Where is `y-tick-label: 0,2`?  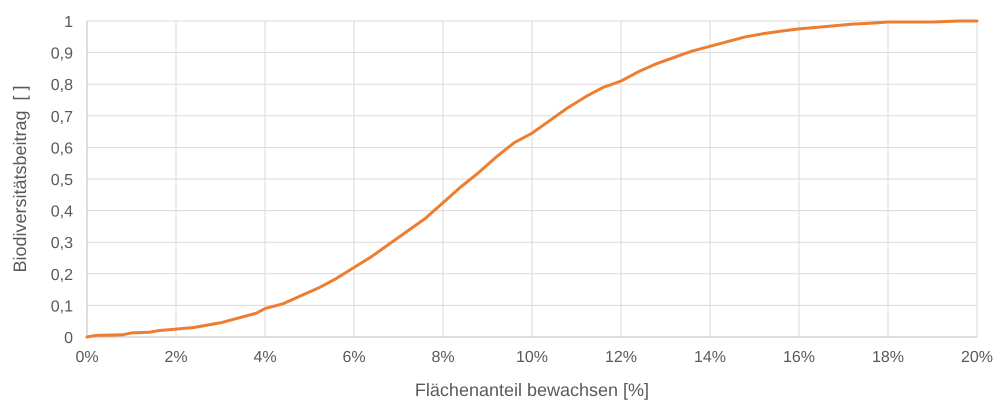 y-tick-label: 0,2 is located at coordinates (62, 275).